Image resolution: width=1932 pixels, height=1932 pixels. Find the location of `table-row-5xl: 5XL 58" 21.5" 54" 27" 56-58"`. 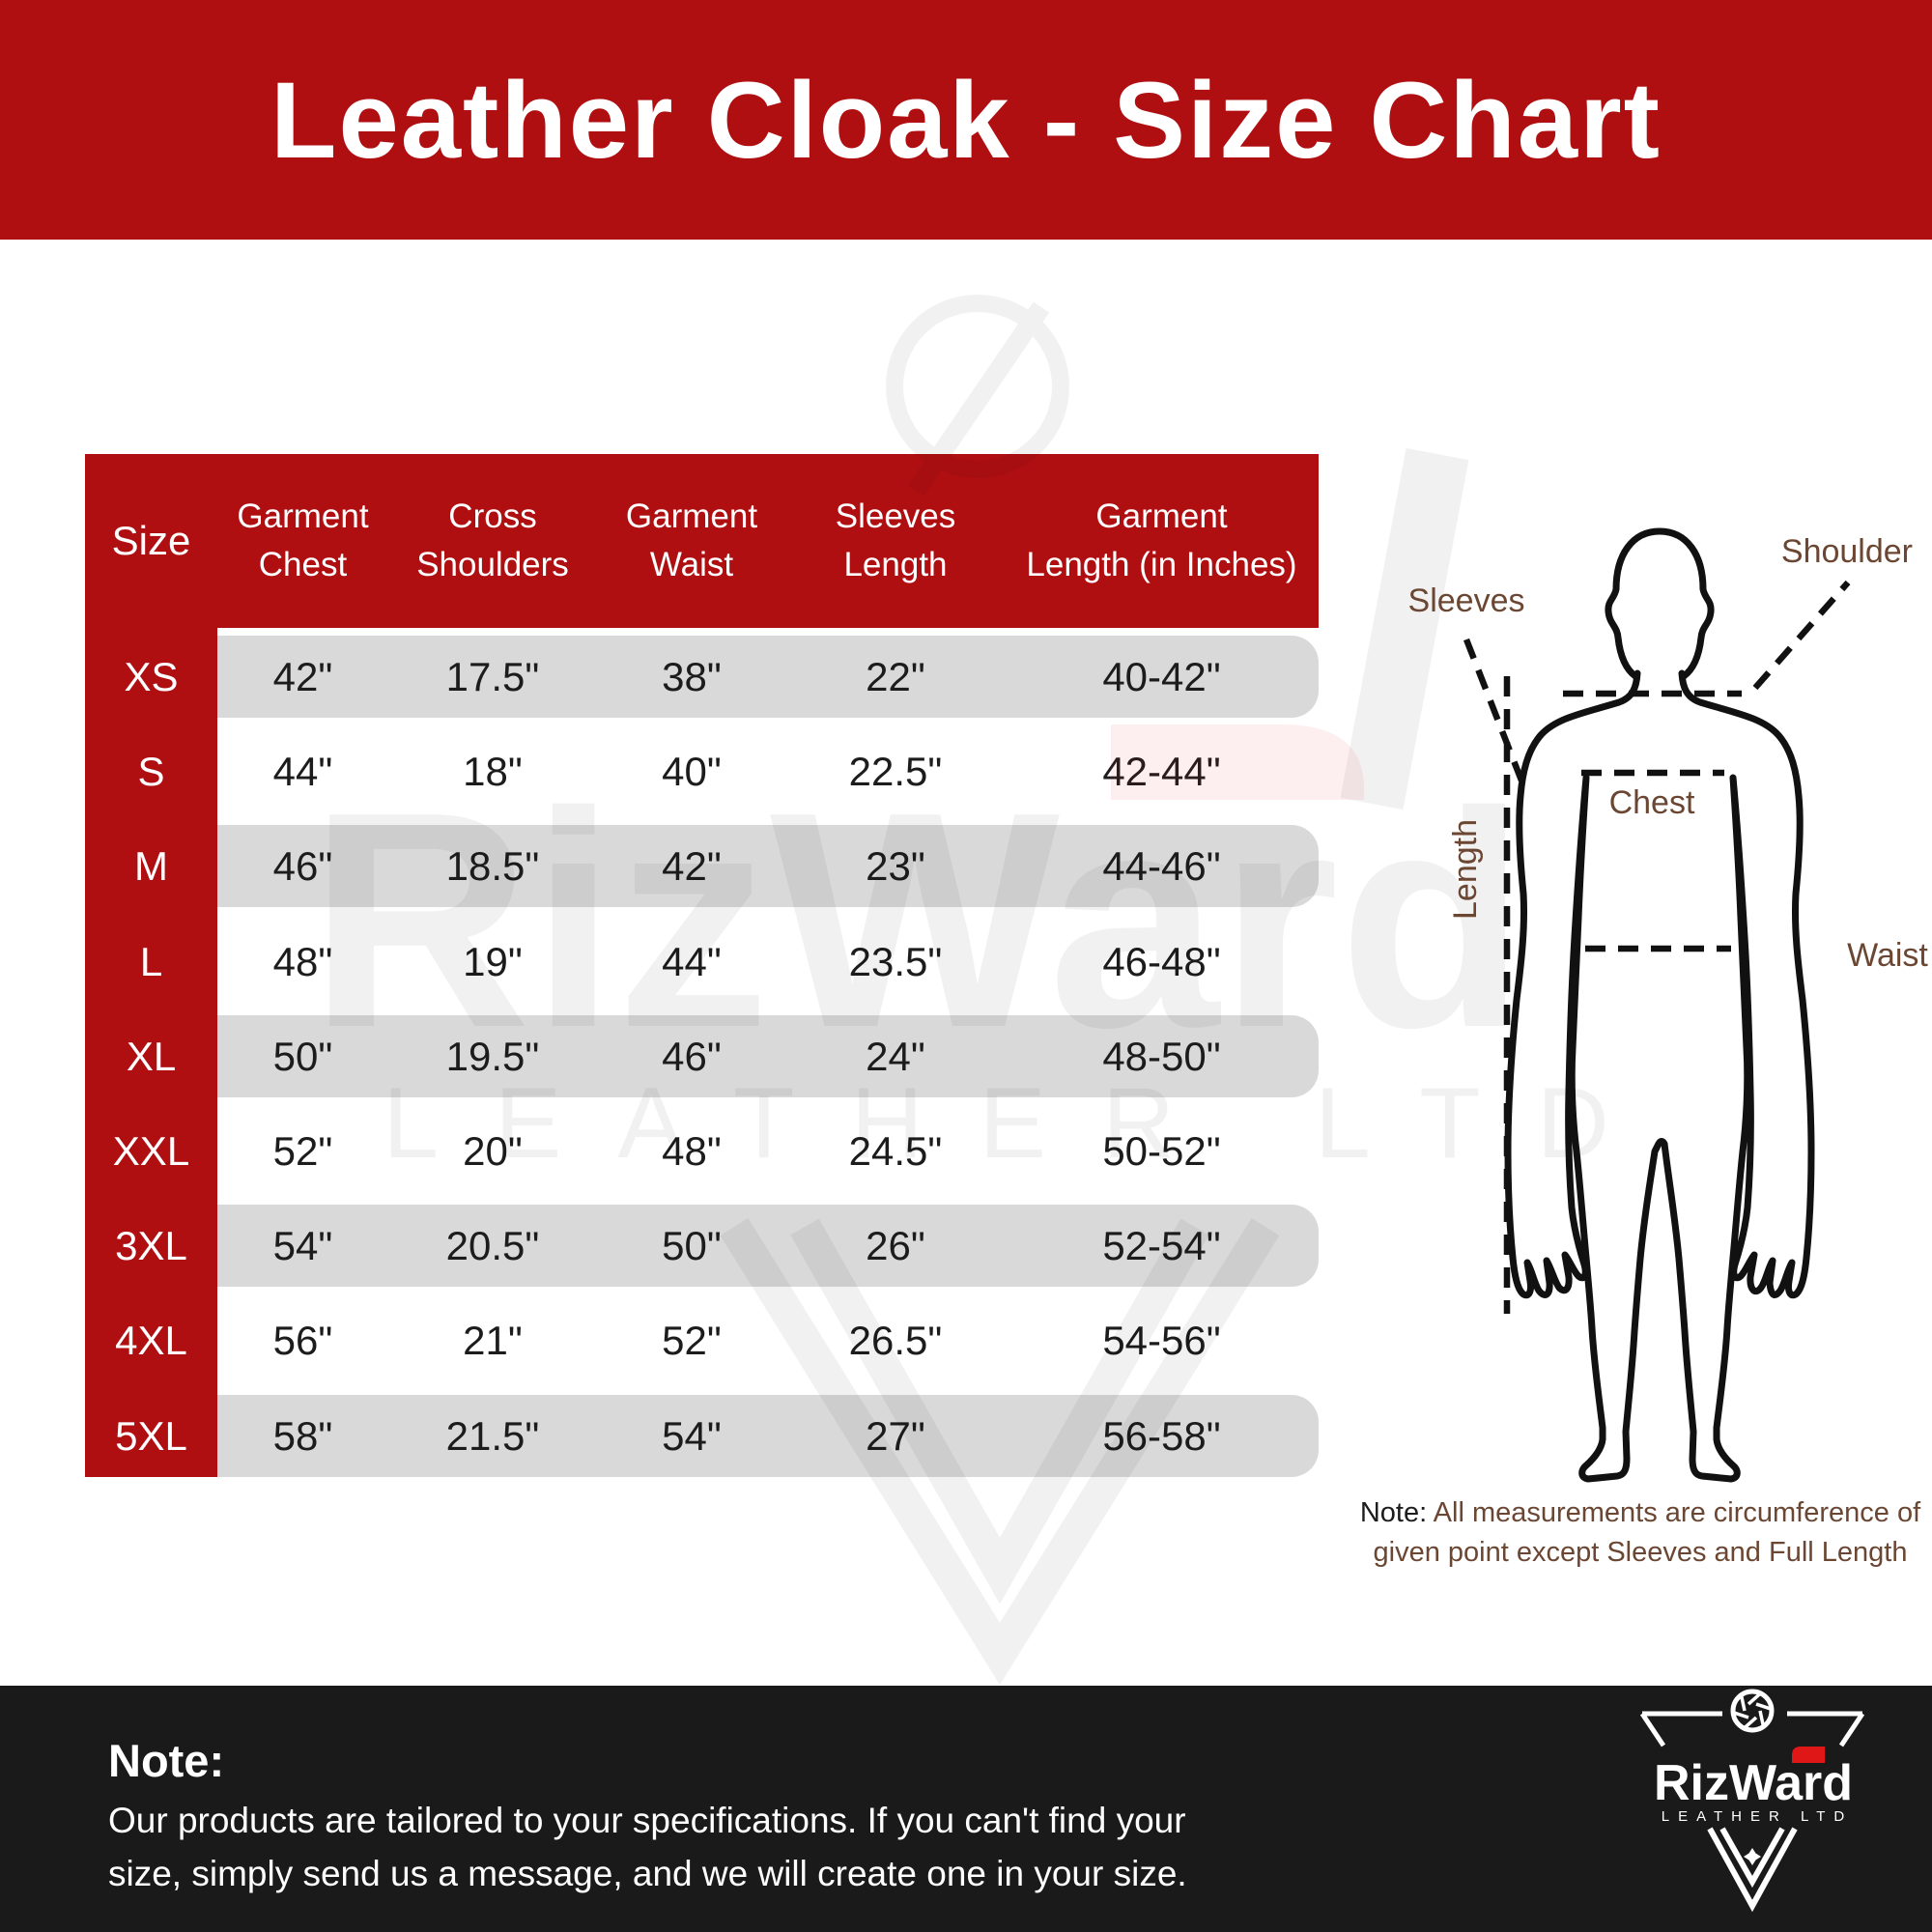

table-row-5xl: 5XL 58" 21.5" 54" 27" 56-58" is located at coordinates (702, 1436).